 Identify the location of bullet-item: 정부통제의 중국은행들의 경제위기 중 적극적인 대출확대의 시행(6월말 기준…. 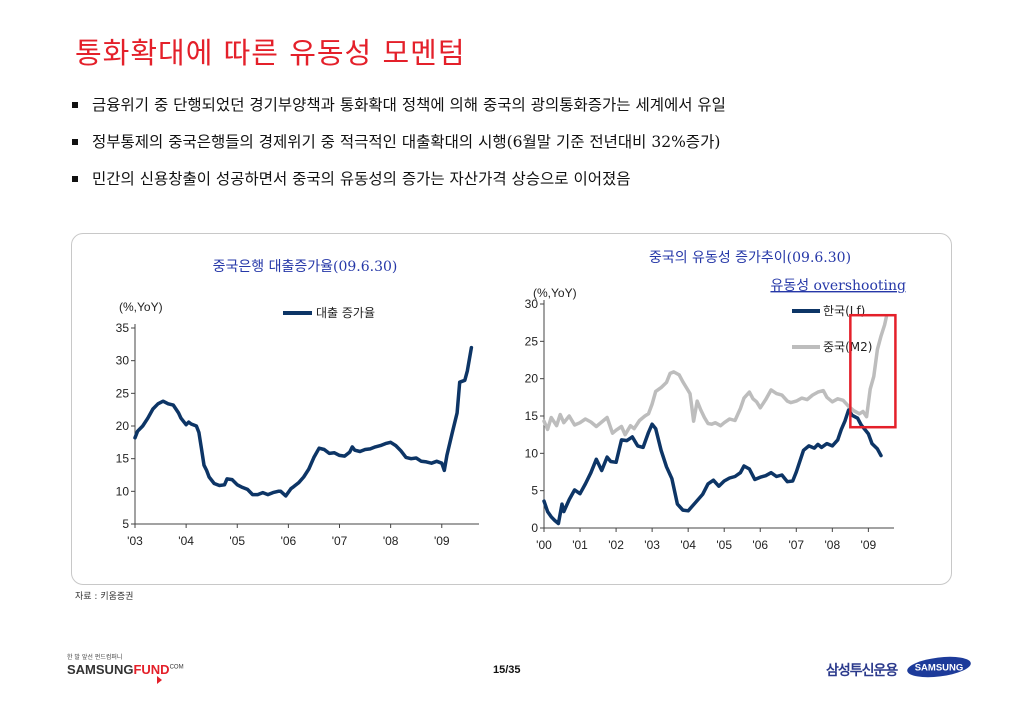
(399, 150).